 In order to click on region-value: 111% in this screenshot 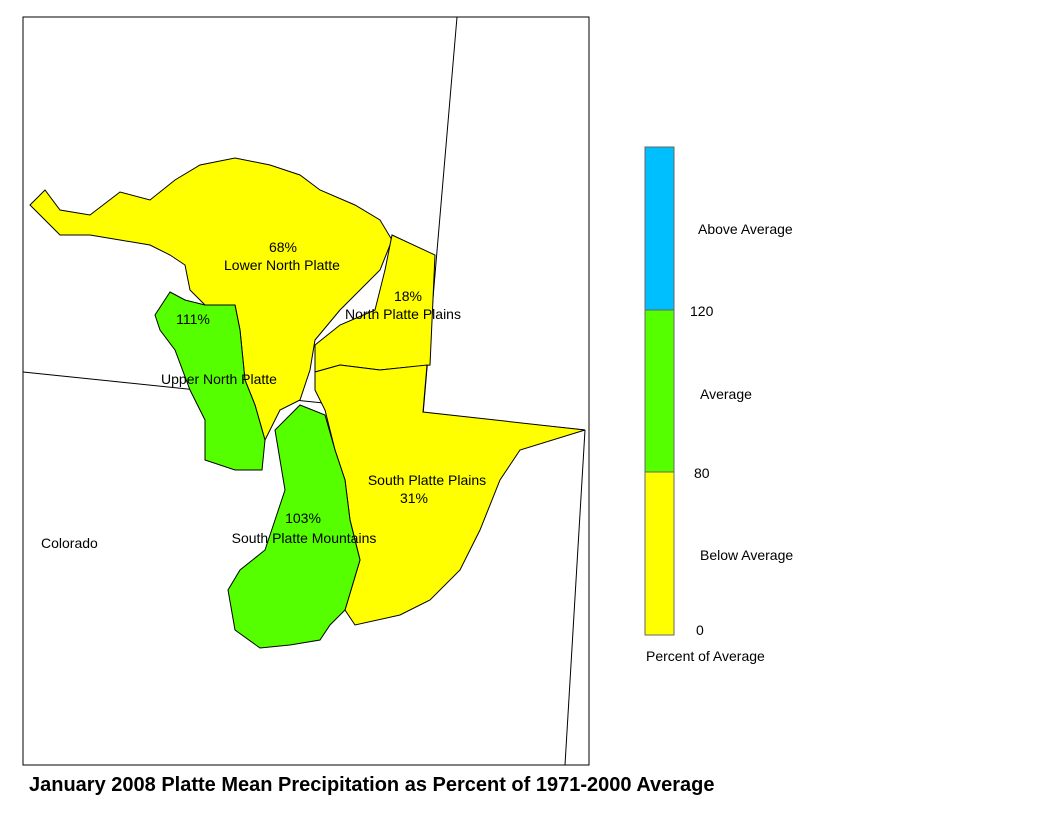, I will do `click(193, 319)`.